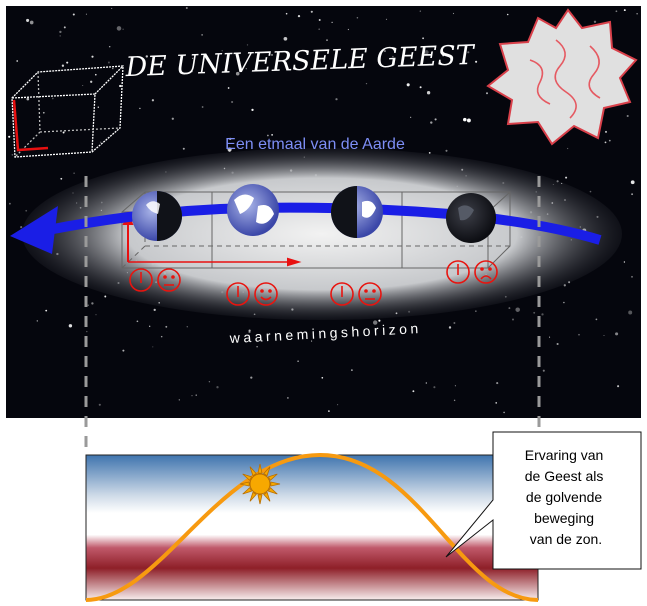 The width and height of the screenshot is (647, 606). What do you see at coordinates (357, 212) in the screenshot?
I see `earth-evening` at bounding box center [357, 212].